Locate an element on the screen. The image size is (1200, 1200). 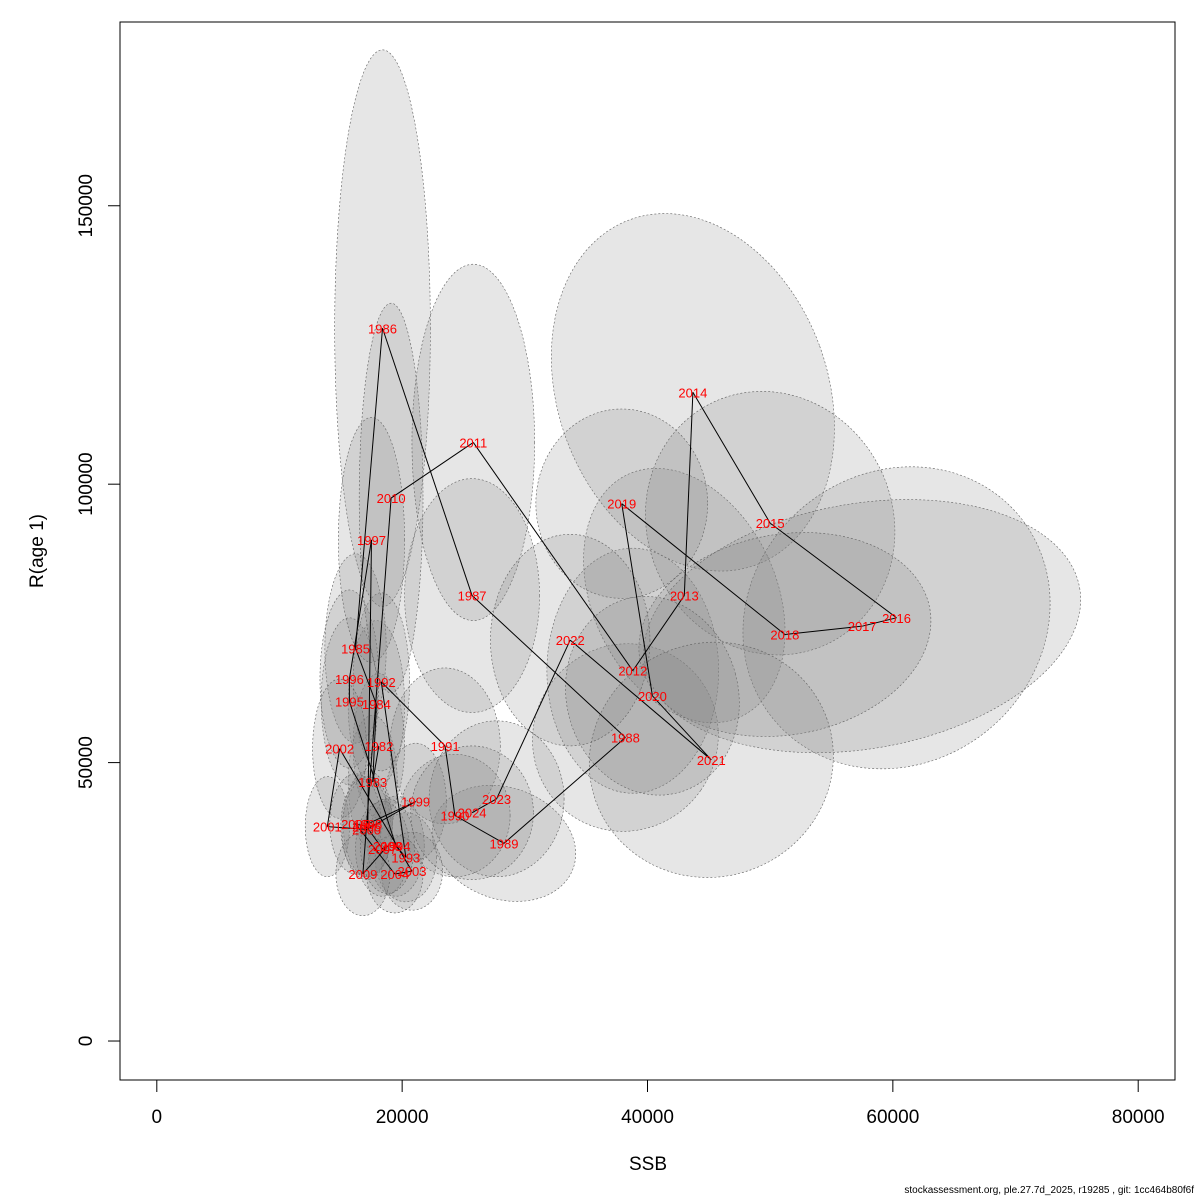
year-label-2003: 2003 is located at coordinates (412, 871).